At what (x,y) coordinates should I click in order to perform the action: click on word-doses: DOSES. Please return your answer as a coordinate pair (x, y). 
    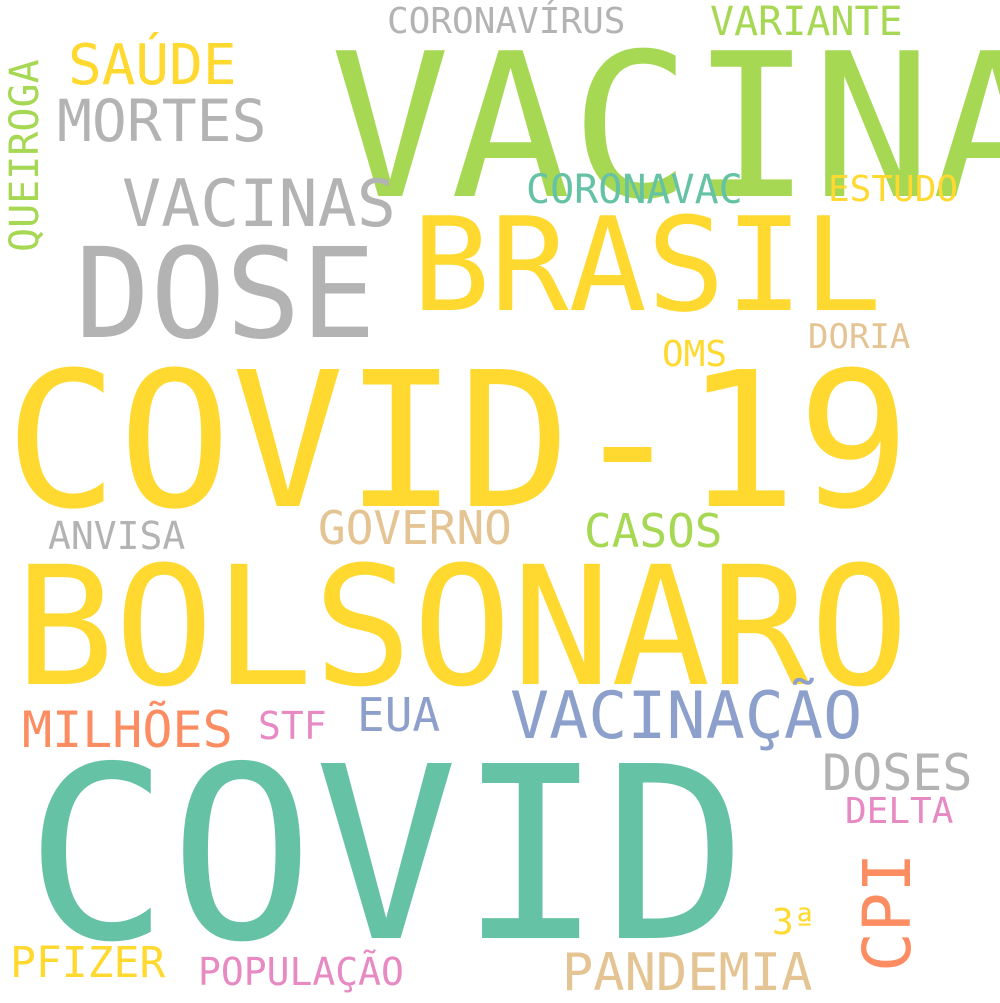
    Looking at the image, I should click on (897, 773).